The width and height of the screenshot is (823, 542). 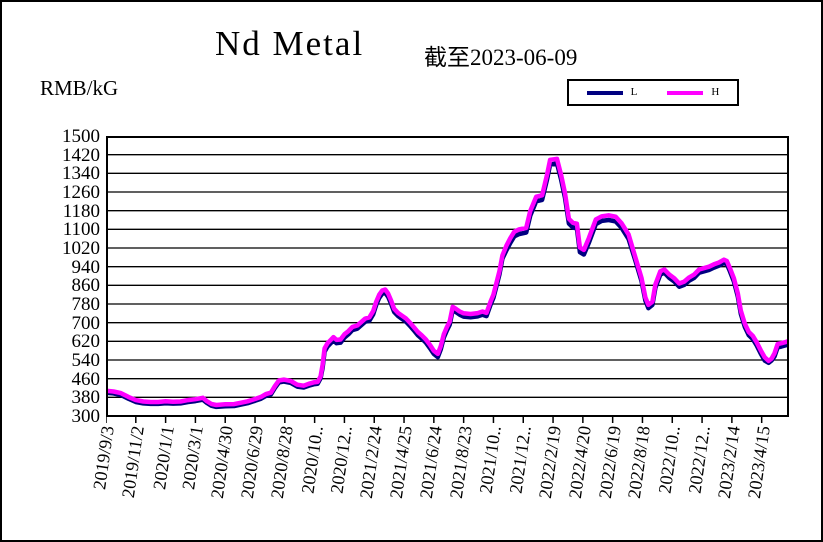 I want to click on y-tick-label-1100: 1100, so click(x=81, y=230).